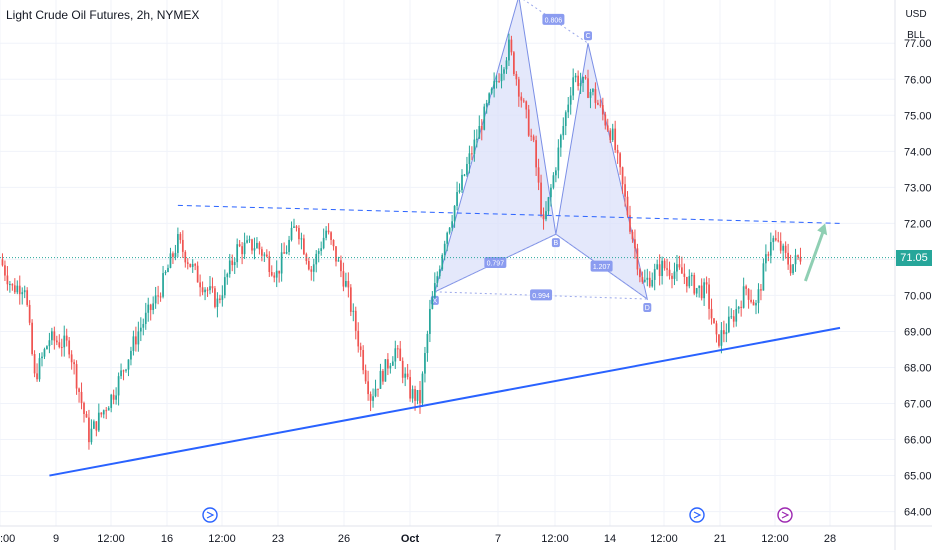 The image size is (932, 550). I want to click on resistance-line, so click(509, 214).